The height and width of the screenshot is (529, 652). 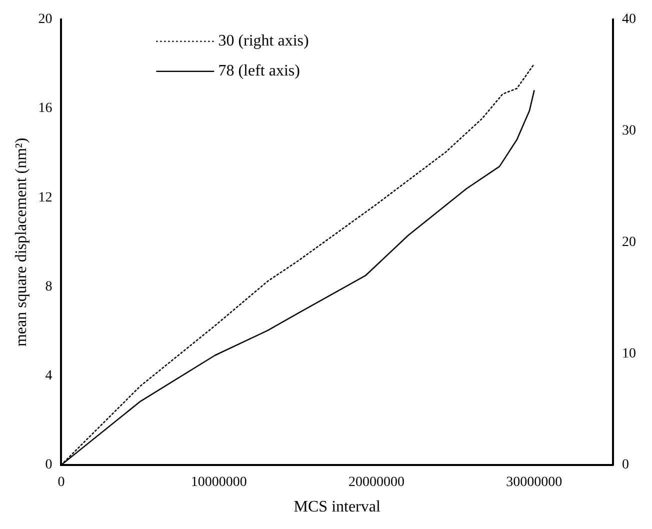 I want to click on y-tick-label: 4, so click(x=48, y=376).